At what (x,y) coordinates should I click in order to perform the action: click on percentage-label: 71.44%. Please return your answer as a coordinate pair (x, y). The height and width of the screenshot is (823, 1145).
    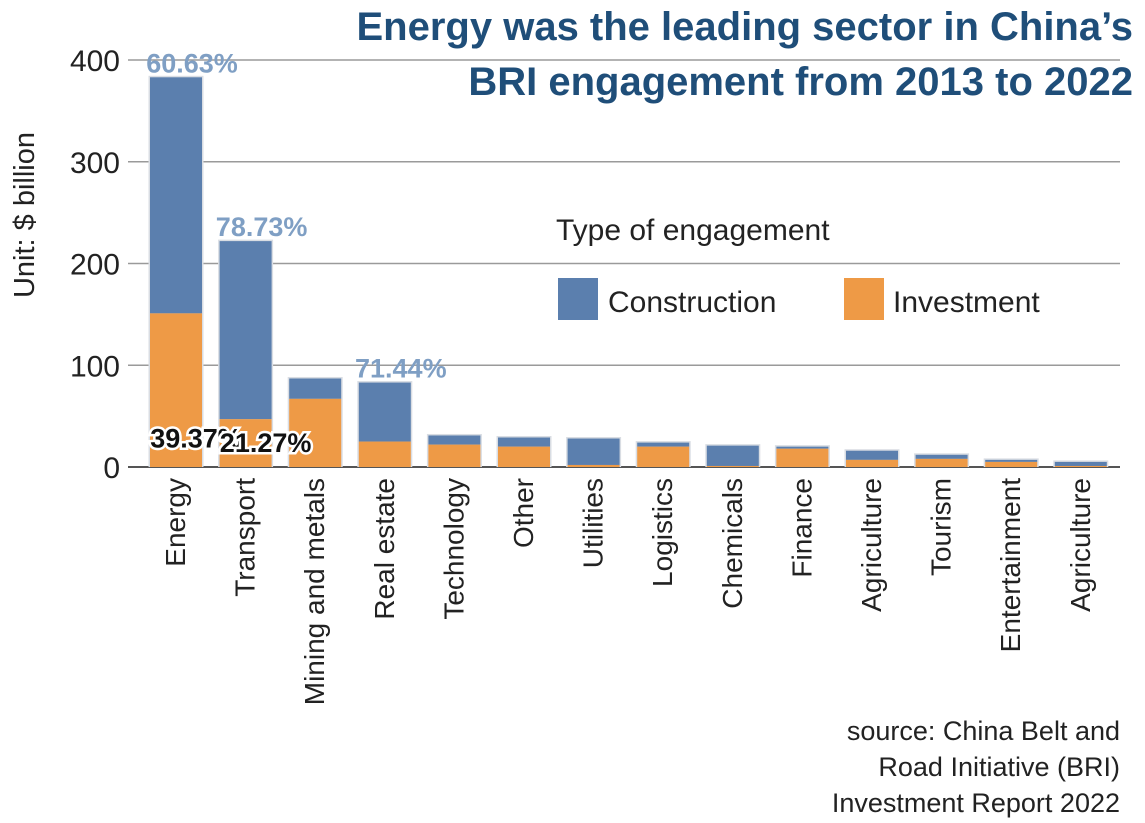
    Looking at the image, I should click on (401, 369).